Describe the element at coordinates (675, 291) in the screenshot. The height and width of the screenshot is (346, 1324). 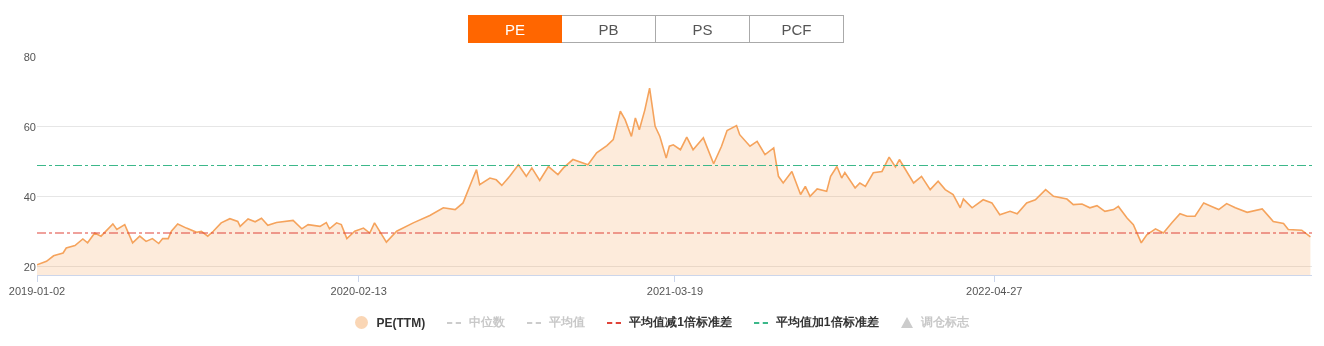
I see `x-tick-label: 2021-03-19` at that location.